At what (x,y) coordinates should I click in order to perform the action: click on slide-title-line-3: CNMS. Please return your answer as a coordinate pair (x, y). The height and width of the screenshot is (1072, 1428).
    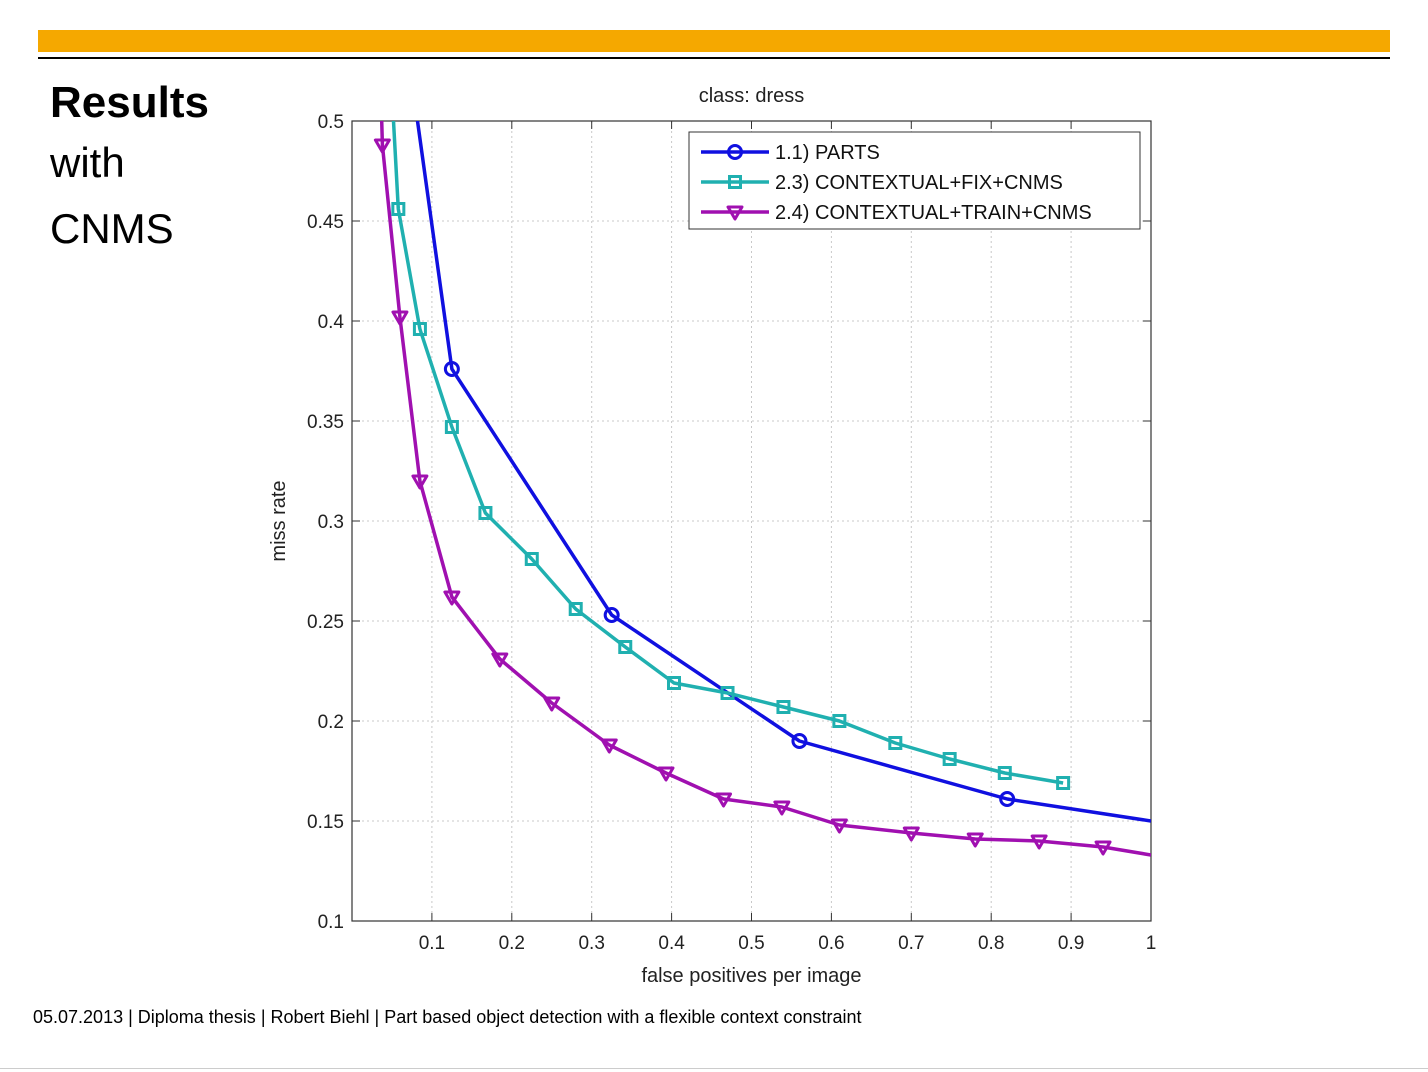
    Looking at the image, I should click on (112, 228).